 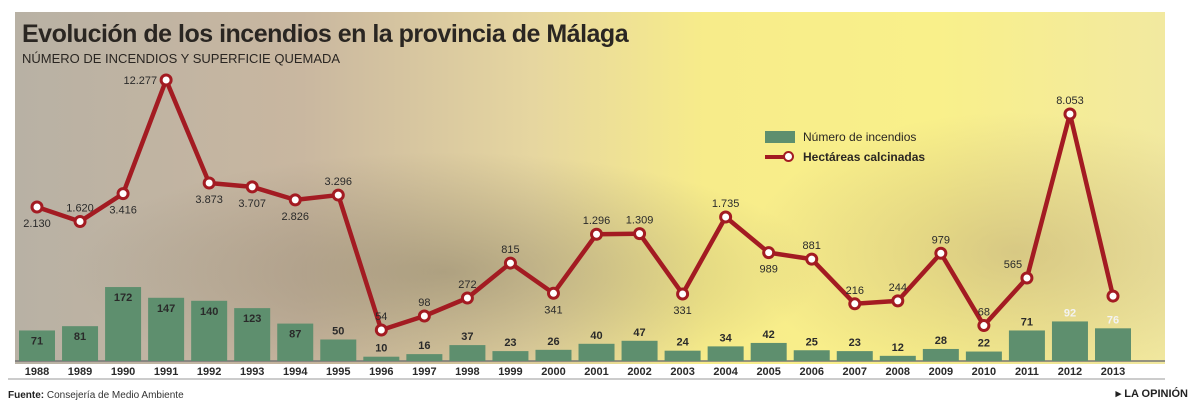 What do you see at coordinates (1027, 278) in the screenshot?
I see `line-point-2011` at bounding box center [1027, 278].